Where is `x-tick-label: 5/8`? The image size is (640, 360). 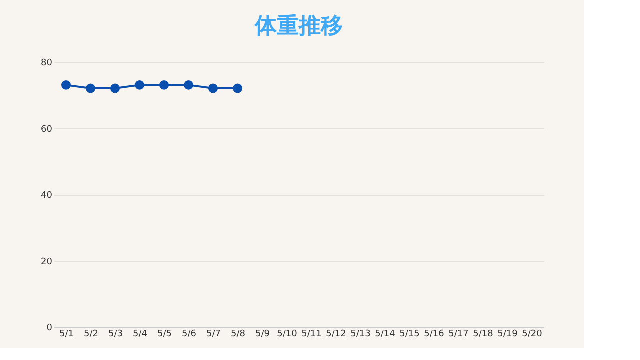 x-tick-label: 5/8 is located at coordinates (238, 335).